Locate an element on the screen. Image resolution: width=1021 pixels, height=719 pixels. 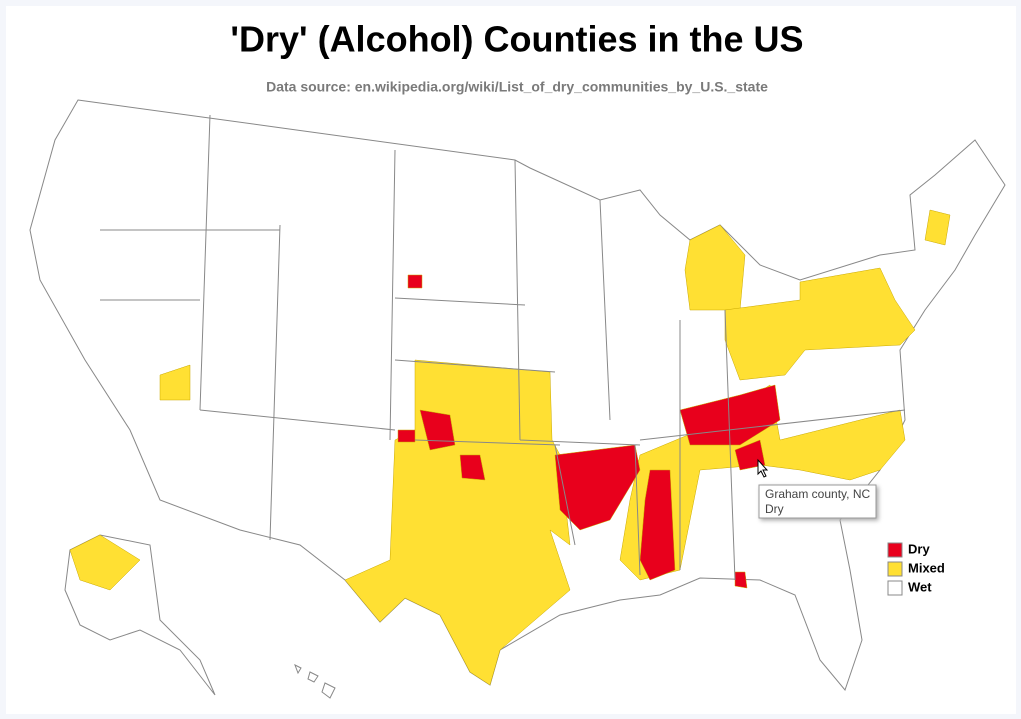
cursor is located at coordinates (763, 468).